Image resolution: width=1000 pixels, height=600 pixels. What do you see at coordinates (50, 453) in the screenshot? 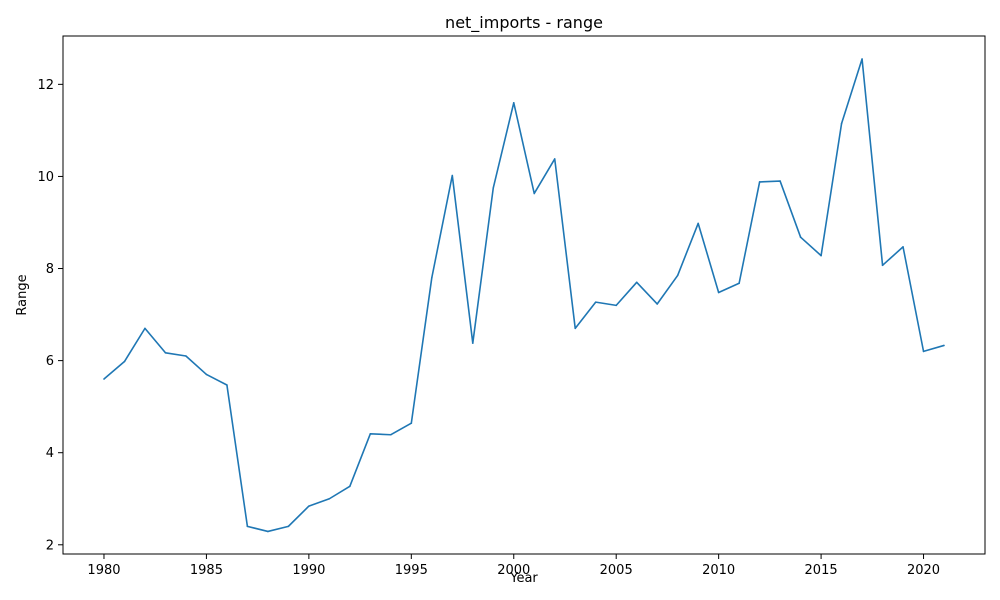
I see `y-tick-label: 4` at bounding box center [50, 453].